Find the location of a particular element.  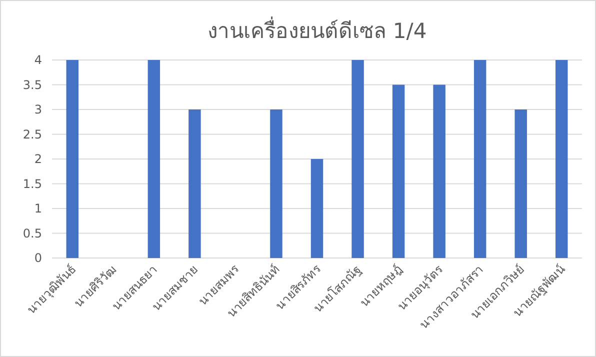

y-tick-label: 0.5 is located at coordinates (32, 233).